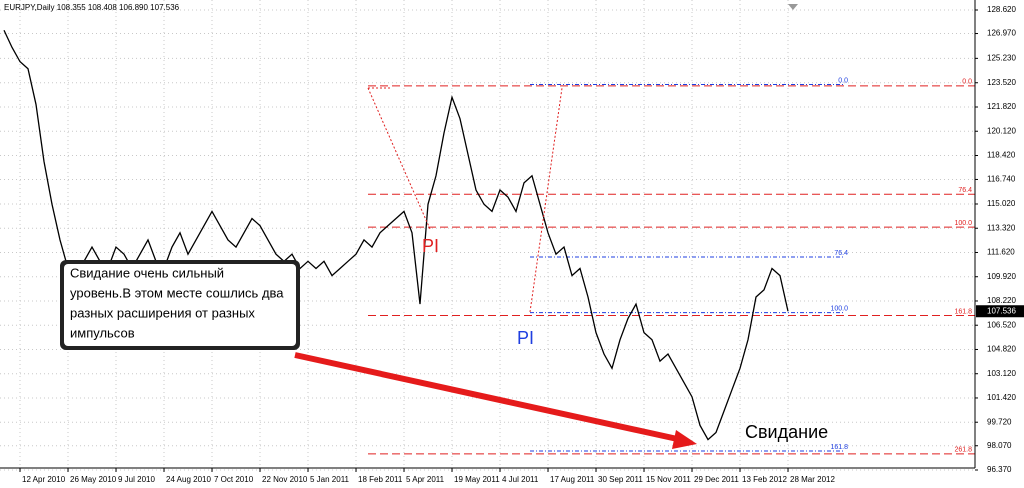 The width and height of the screenshot is (1024, 488). I want to click on y-tick-label: 108.220, so click(1001, 300).